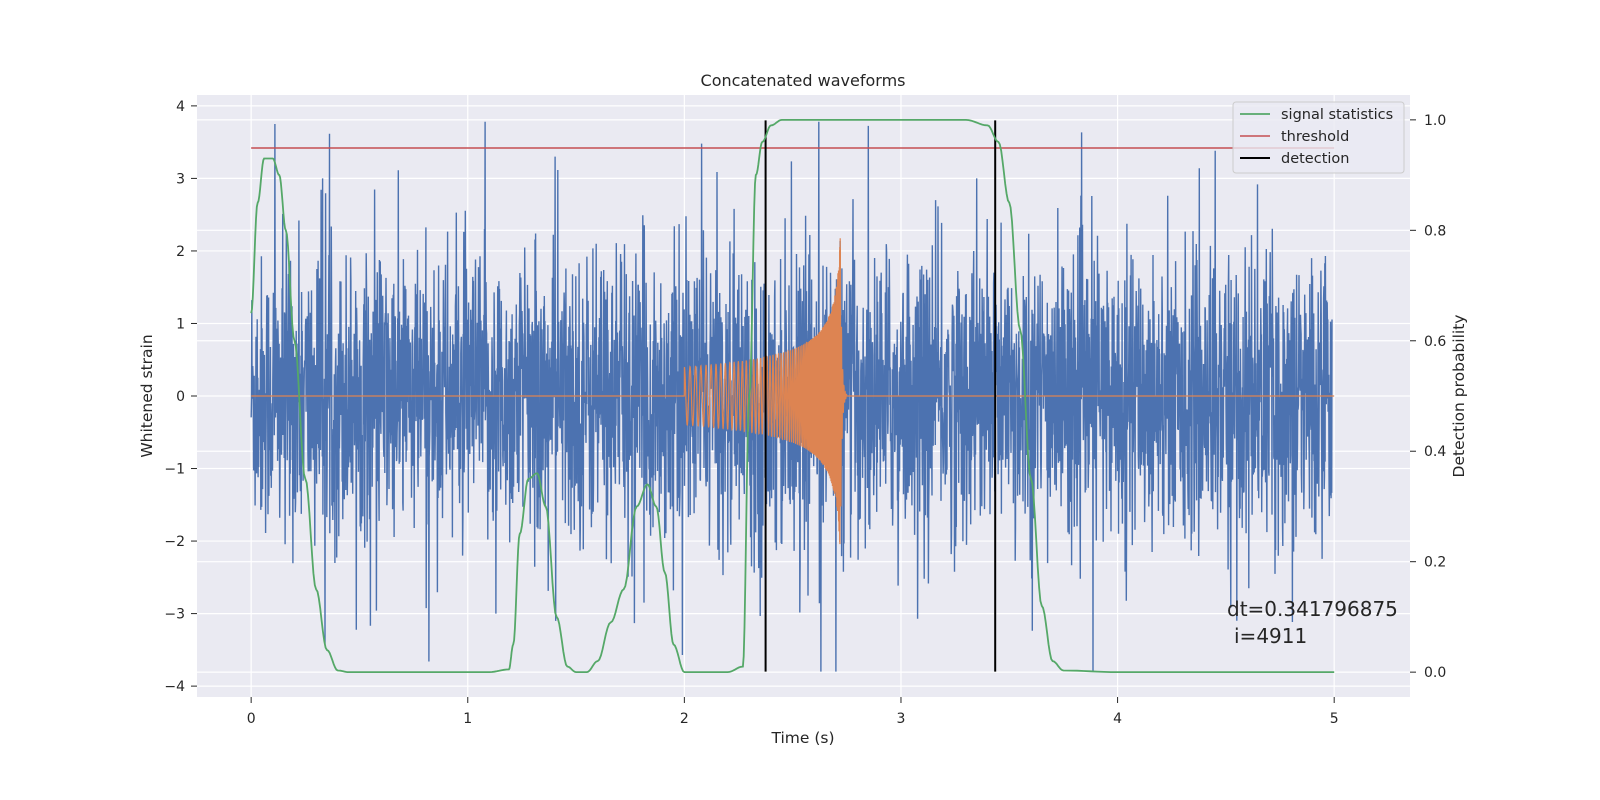 This screenshot has height=800, width=1600. Describe the element at coordinates (147, 395) in the screenshot. I see `y-axis-label-left: Whitened strain` at that location.